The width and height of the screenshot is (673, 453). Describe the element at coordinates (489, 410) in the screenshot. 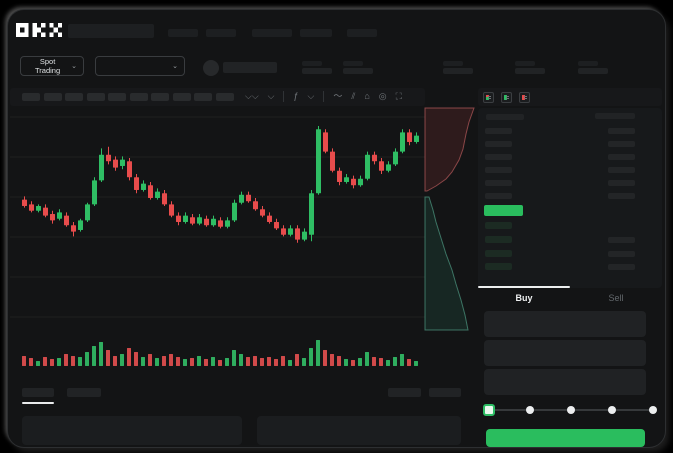

I see `slider-handle` at that location.